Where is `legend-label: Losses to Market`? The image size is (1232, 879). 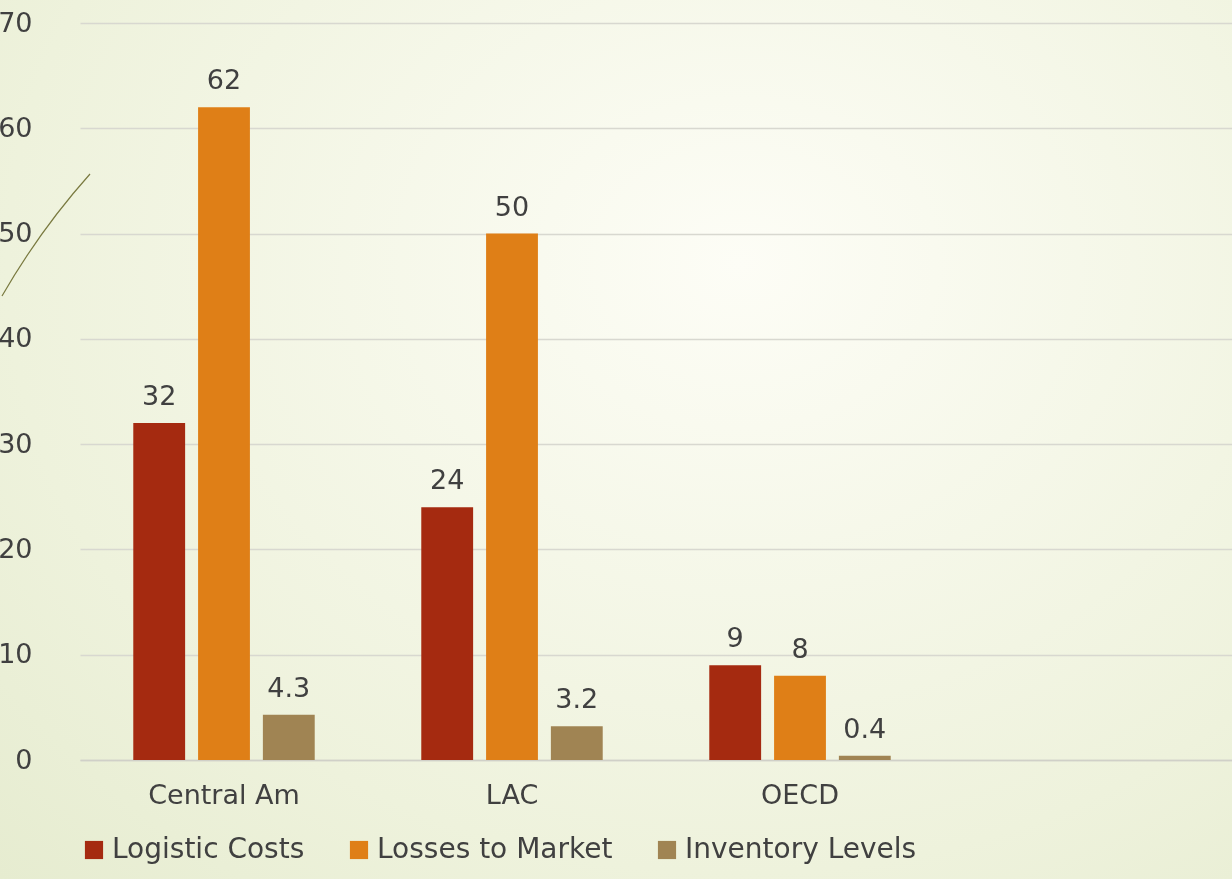 legend-label: Losses to Market is located at coordinates (495, 848).